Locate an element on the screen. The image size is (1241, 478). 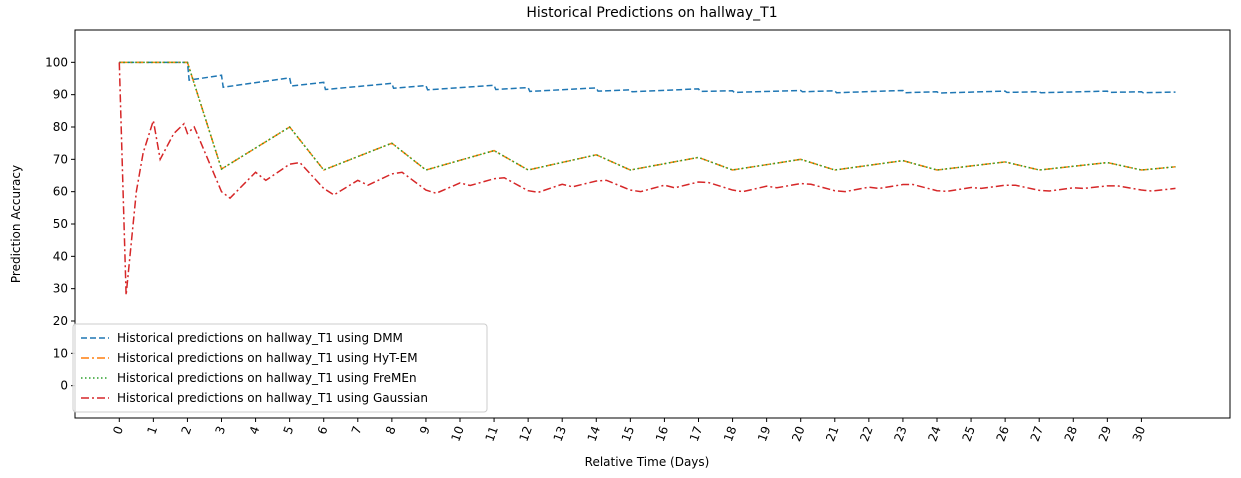
x-tick-label: 6 is located at coordinates (323, 430).